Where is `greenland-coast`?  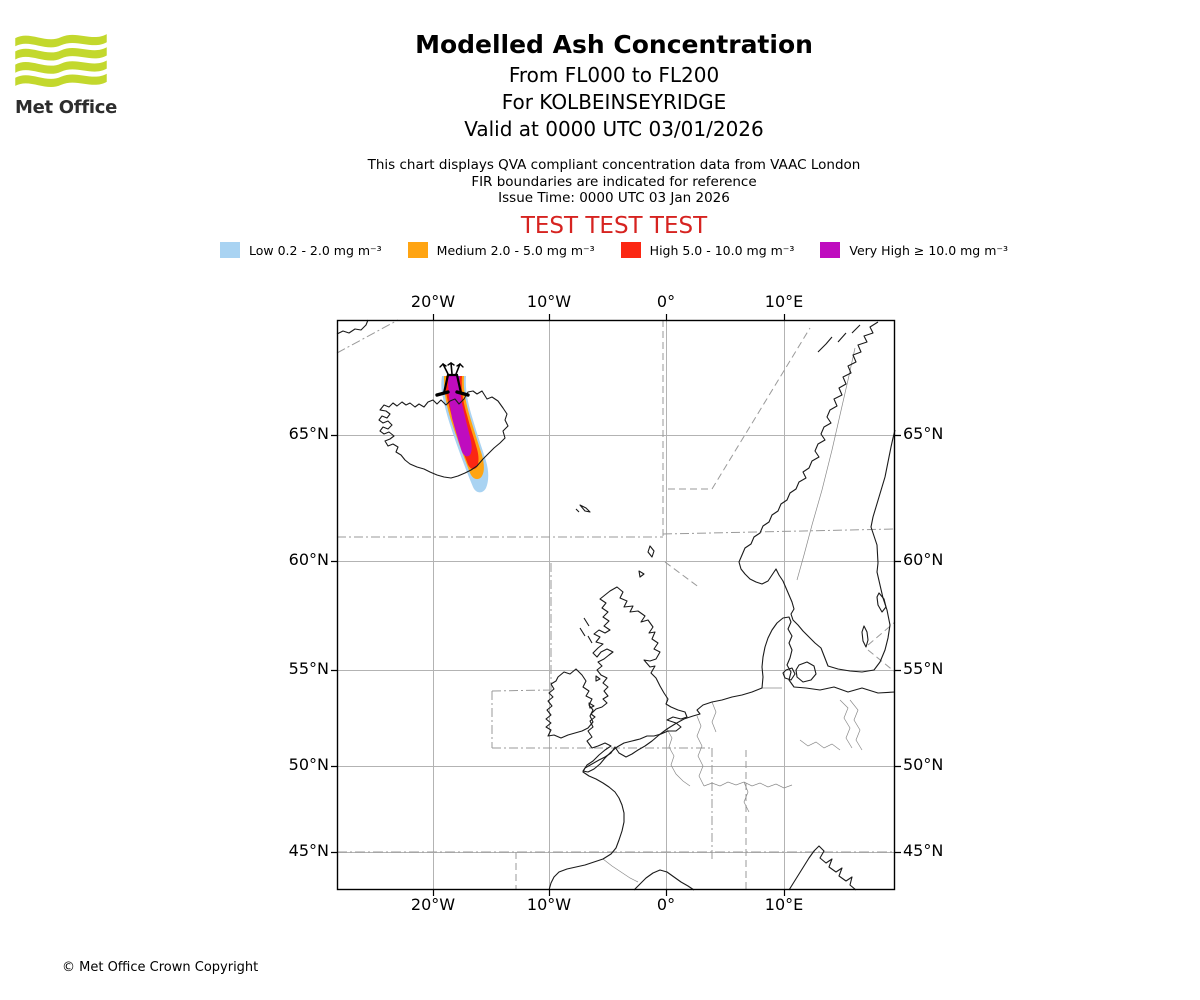
greenland-coast is located at coordinates (352, 327).